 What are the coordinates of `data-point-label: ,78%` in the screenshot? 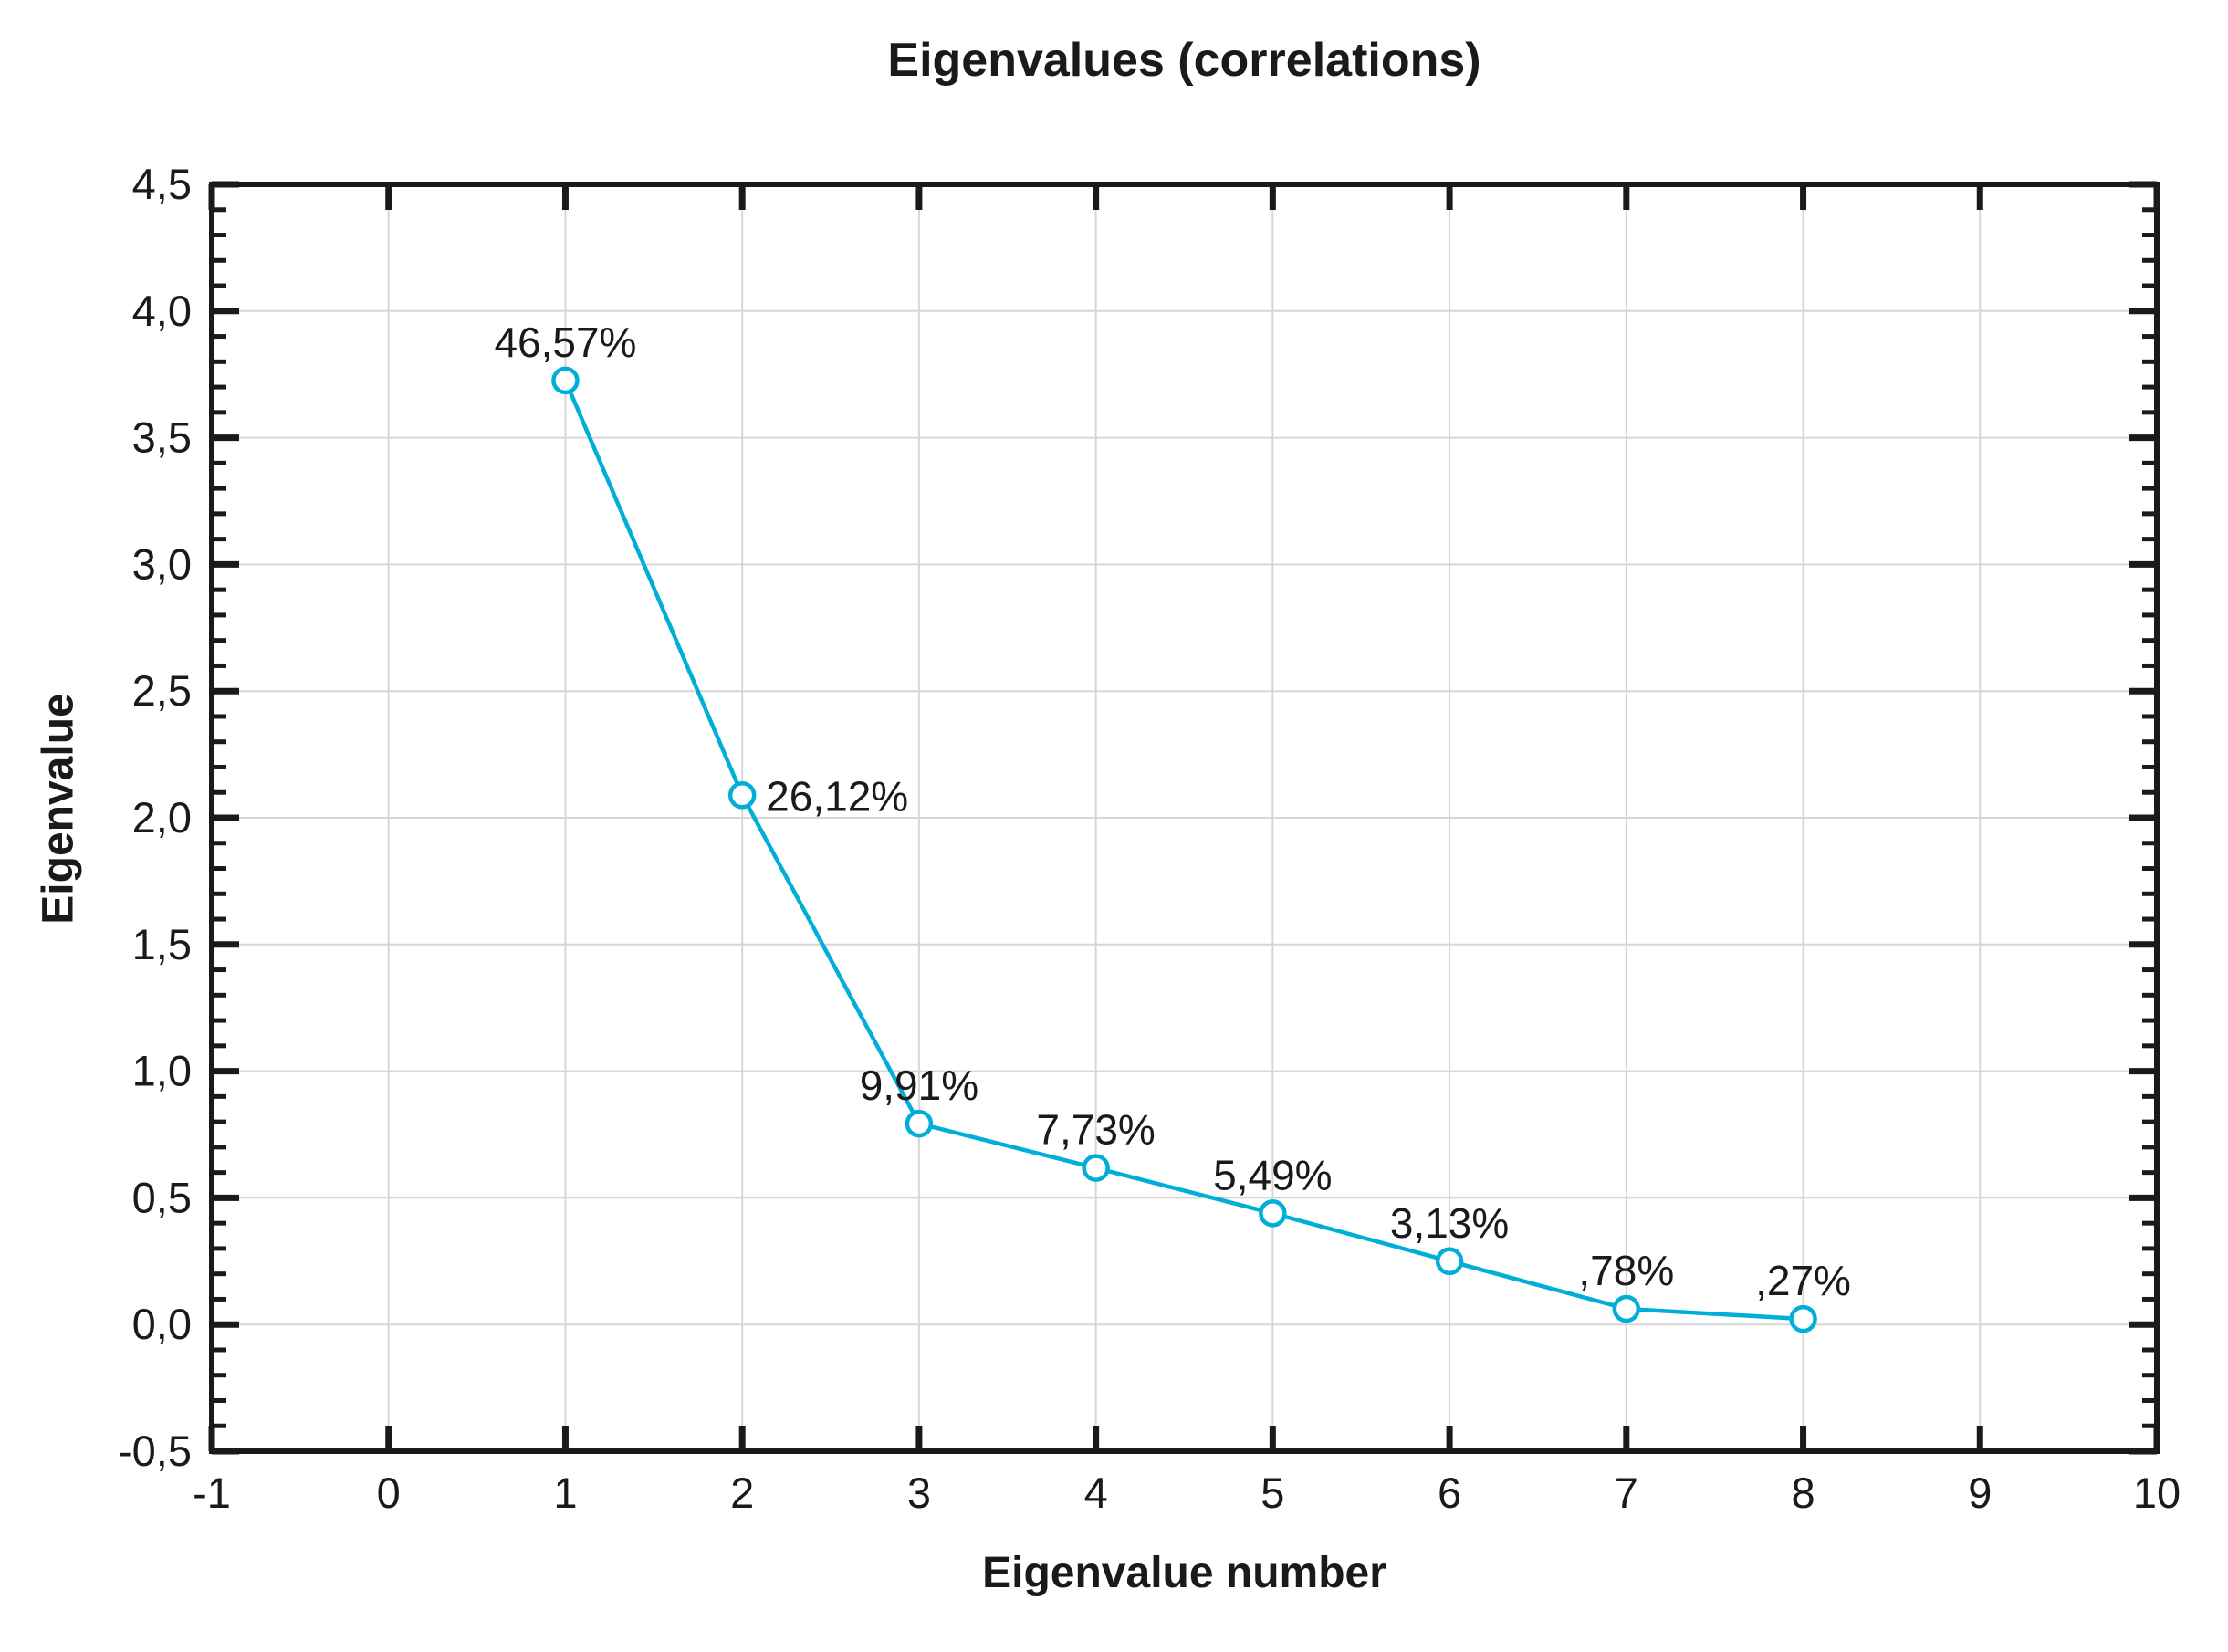 It's located at (1626, 1270).